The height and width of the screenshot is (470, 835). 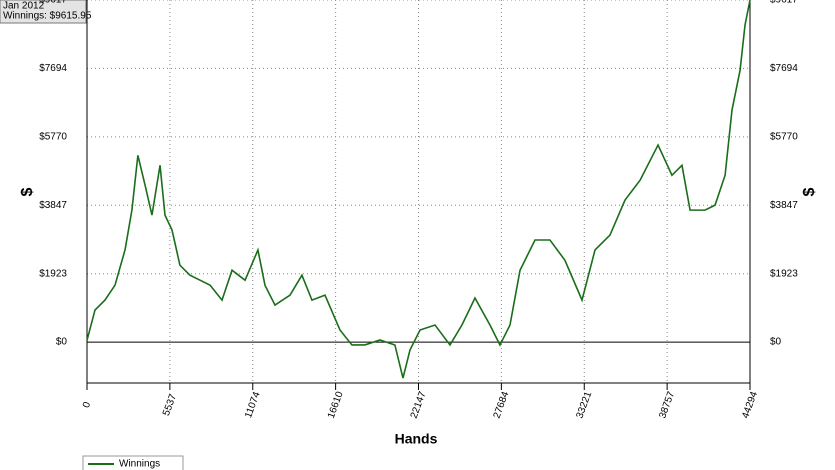 I want to click on x-tick-label: 11074, so click(x=253, y=405).